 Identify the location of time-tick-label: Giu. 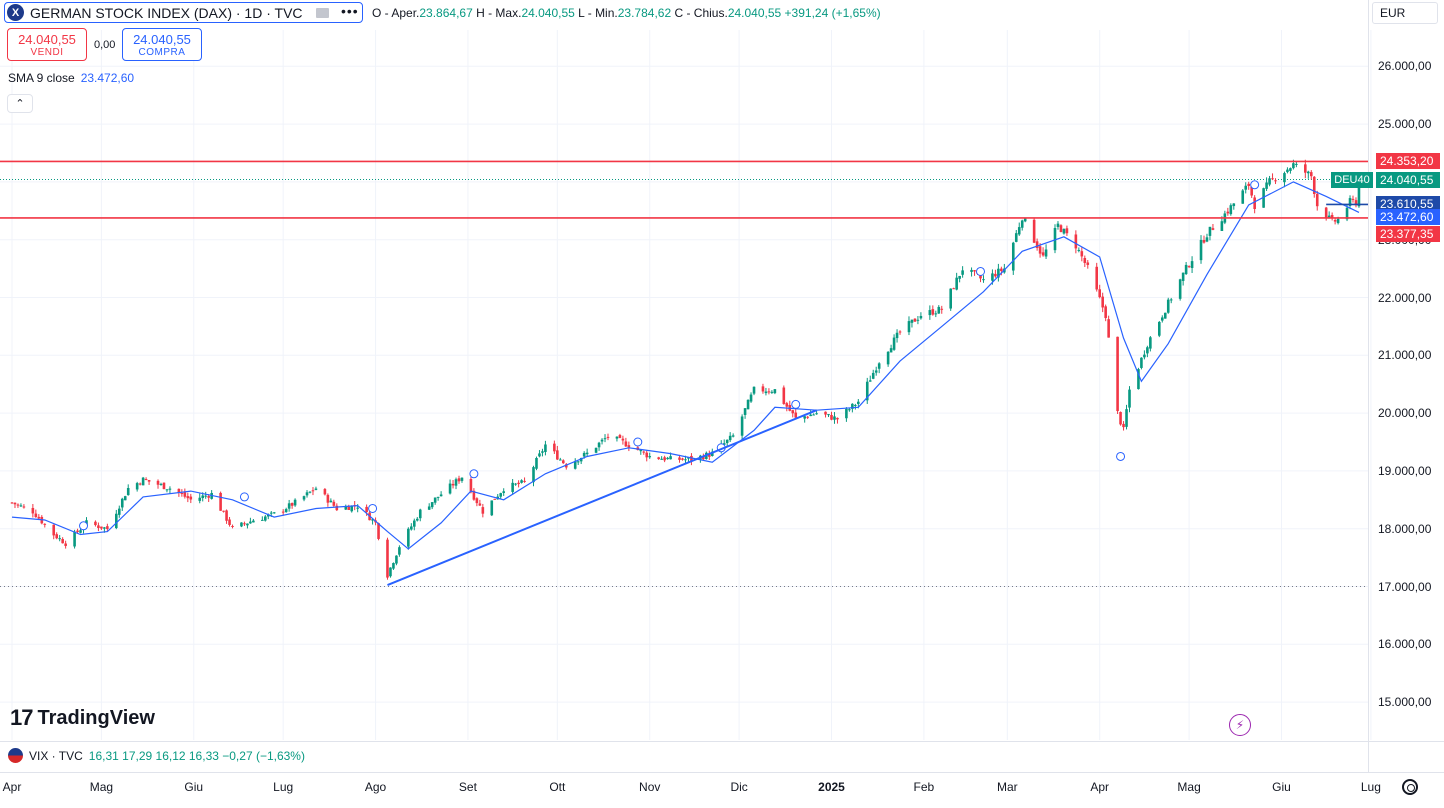
(194, 787).